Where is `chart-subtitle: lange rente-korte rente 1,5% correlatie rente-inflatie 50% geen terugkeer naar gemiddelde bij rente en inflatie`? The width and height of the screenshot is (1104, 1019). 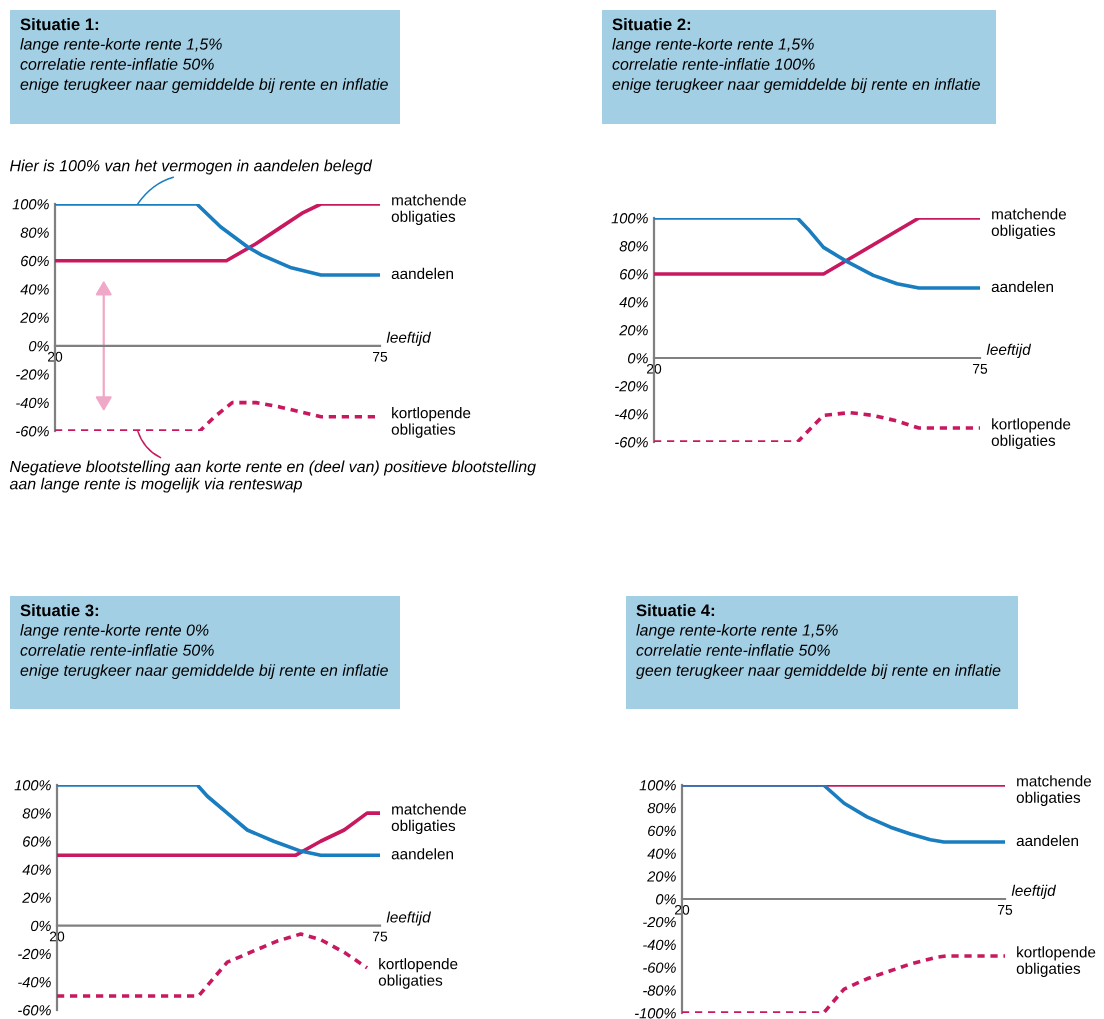 chart-subtitle: lange rente-korte rente 1,5% correlatie rente-inflatie 50% geen terugkeer naar gemiddelde bij rente en inflatie is located at coordinates (818, 652).